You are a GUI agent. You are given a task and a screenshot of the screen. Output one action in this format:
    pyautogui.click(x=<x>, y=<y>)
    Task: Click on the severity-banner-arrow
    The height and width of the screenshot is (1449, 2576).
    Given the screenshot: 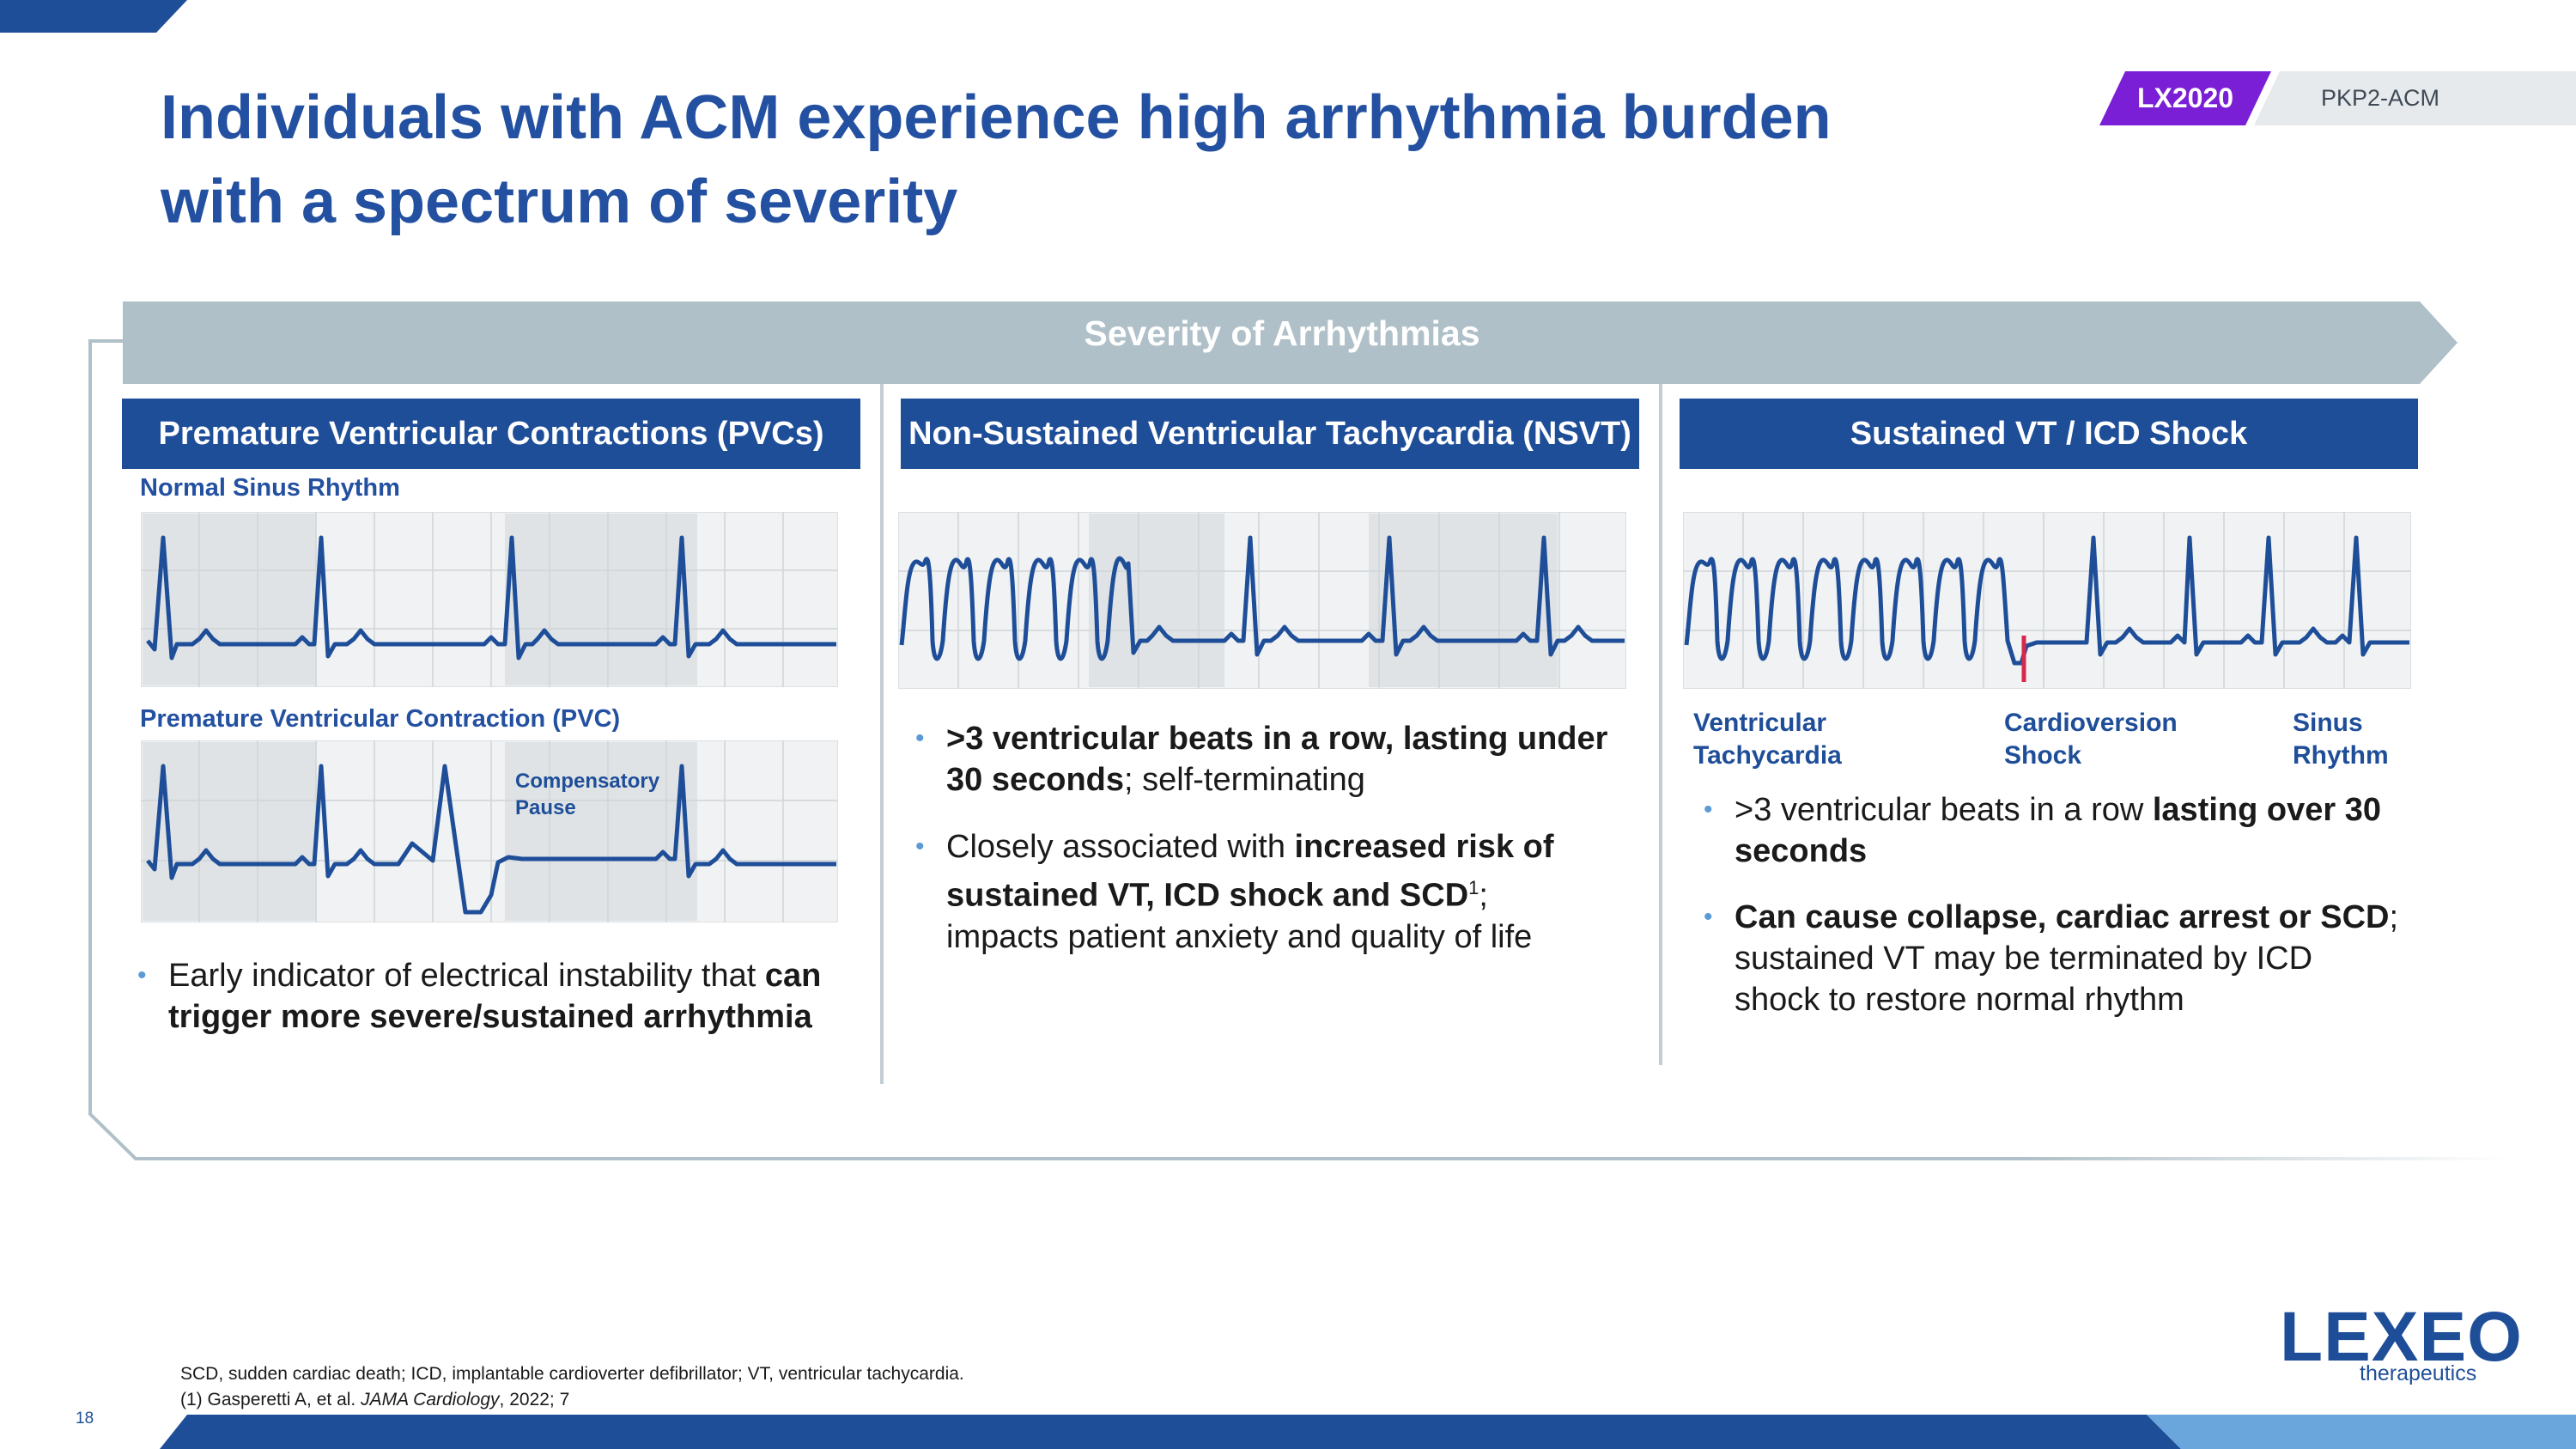 What is the action you would take?
    pyautogui.click(x=1290, y=342)
    